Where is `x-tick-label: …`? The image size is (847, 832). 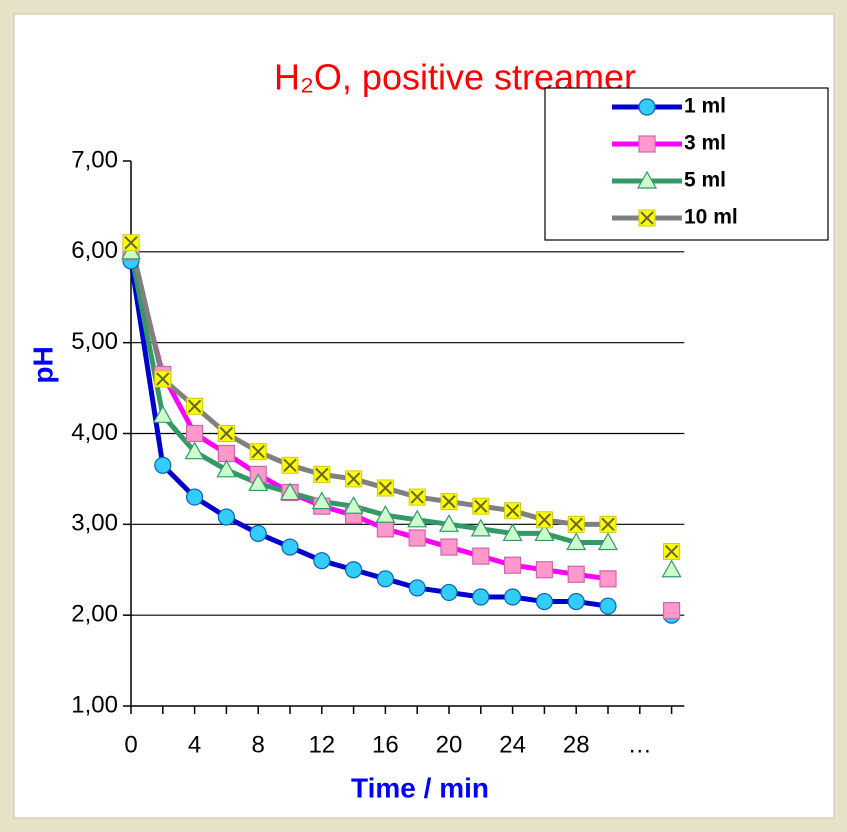 x-tick-label: … is located at coordinates (640, 744).